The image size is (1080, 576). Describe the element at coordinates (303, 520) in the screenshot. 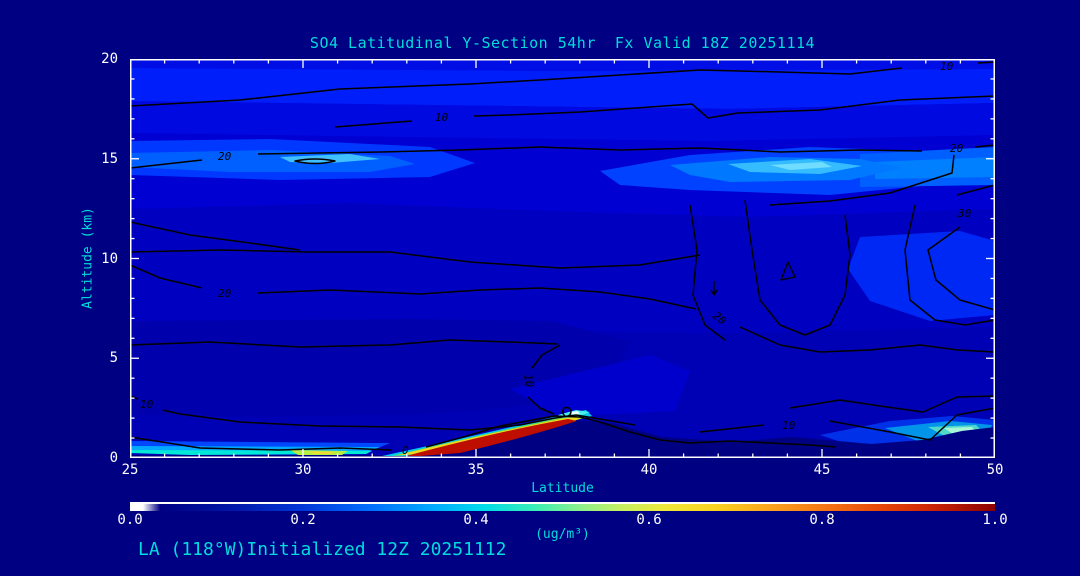

I see `colorbar-tick-label: 0.2` at that location.